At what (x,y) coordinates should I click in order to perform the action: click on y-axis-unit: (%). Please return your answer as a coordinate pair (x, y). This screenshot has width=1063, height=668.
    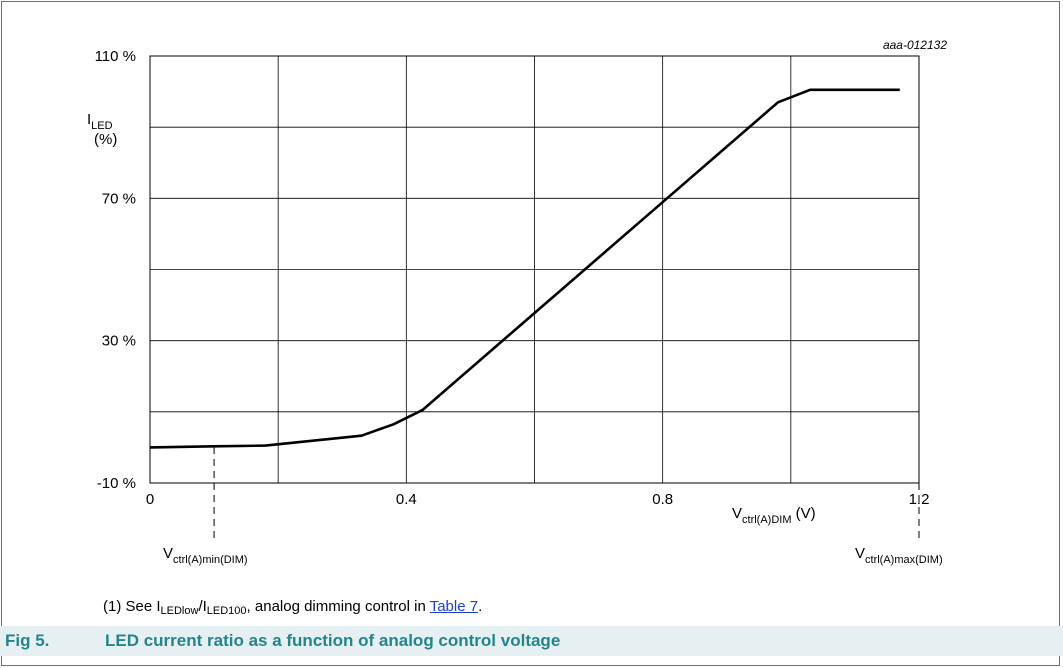
    Looking at the image, I should click on (105, 139).